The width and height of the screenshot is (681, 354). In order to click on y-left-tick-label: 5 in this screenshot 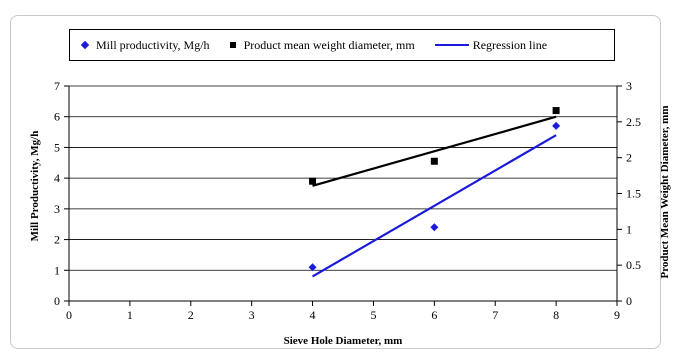, I will do `click(57, 147)`.